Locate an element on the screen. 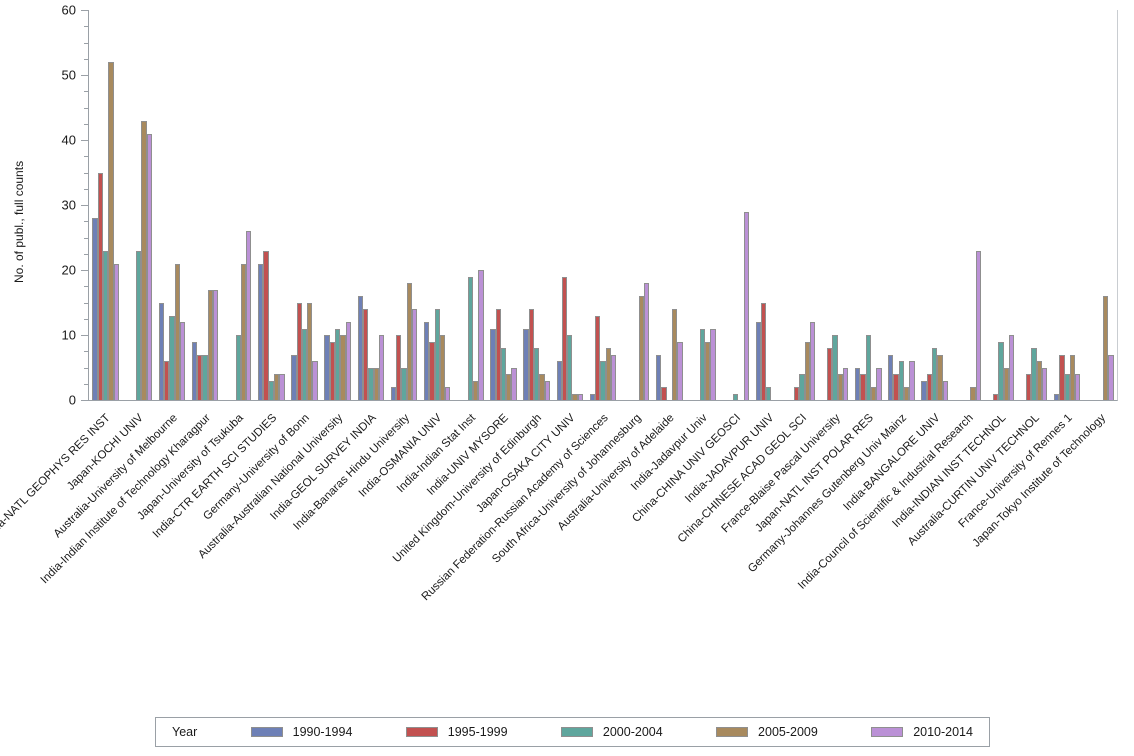  legend-item: 2005-2009 is located at coordinates (767, 732).